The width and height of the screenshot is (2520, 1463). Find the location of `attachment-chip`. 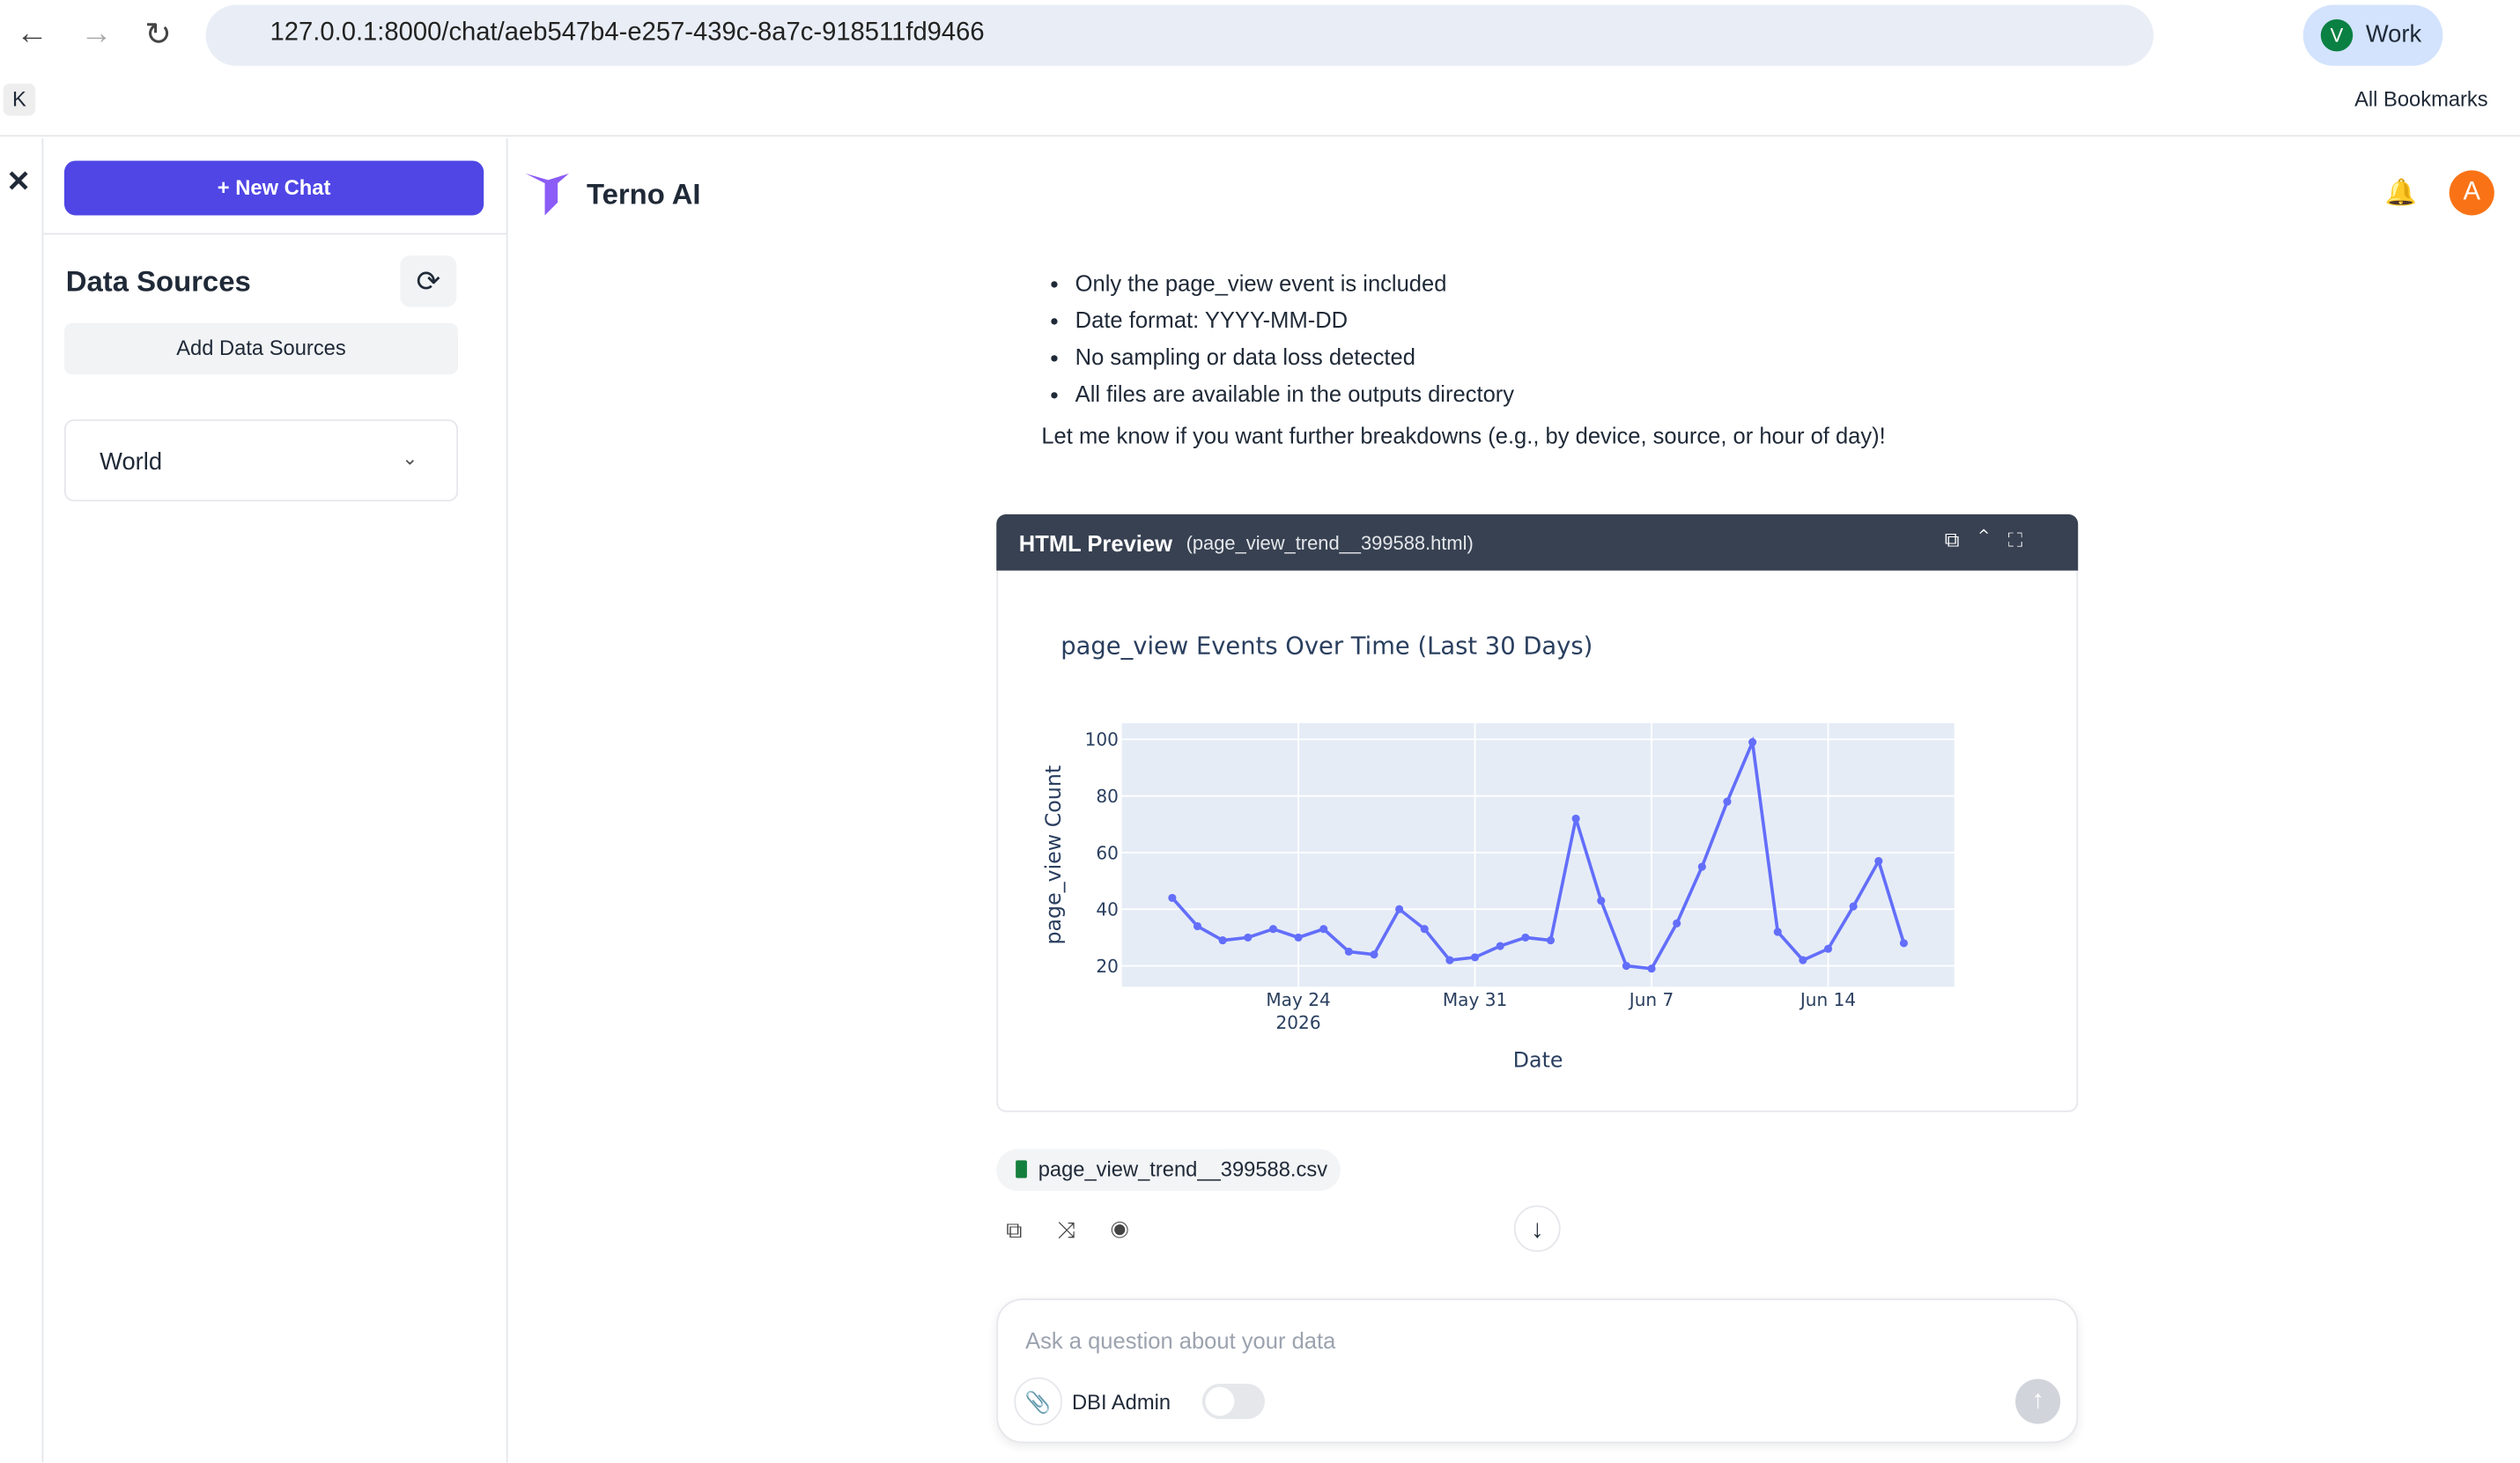

attachment-chip is located at coordinates (1168, 1170).